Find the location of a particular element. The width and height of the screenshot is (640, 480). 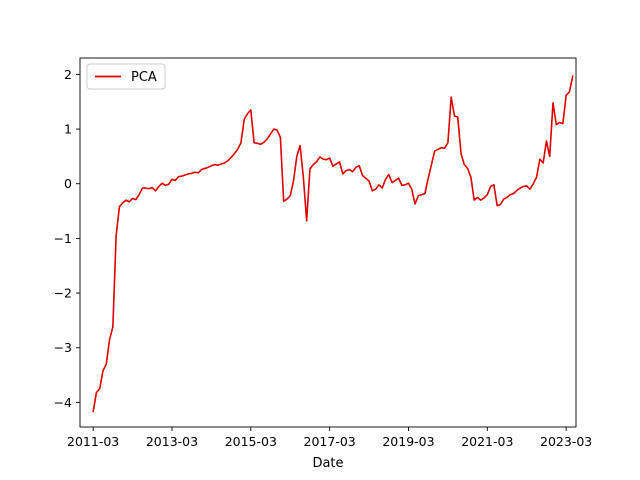

legend-box is located at coordinates (126, 76).